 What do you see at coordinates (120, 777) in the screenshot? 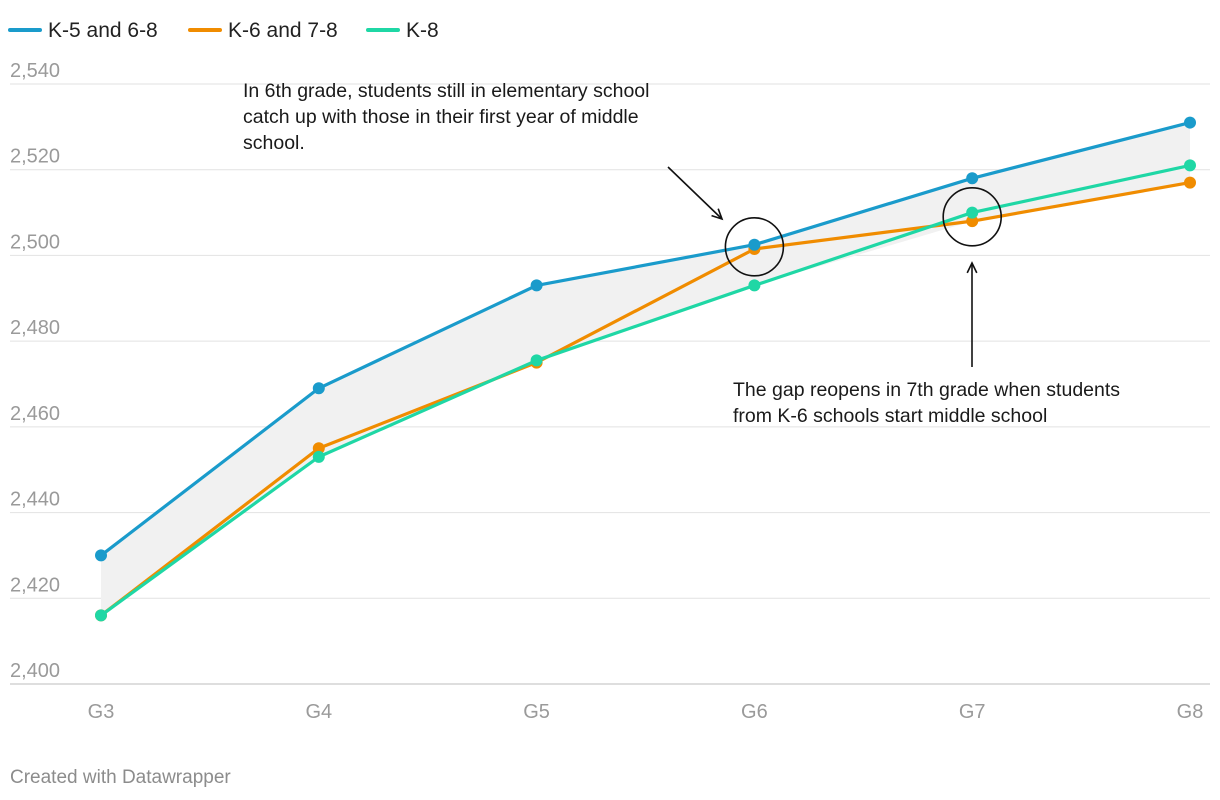
I see `footer-credit: Created with Datawrapper` at bounding box center [120, 777].